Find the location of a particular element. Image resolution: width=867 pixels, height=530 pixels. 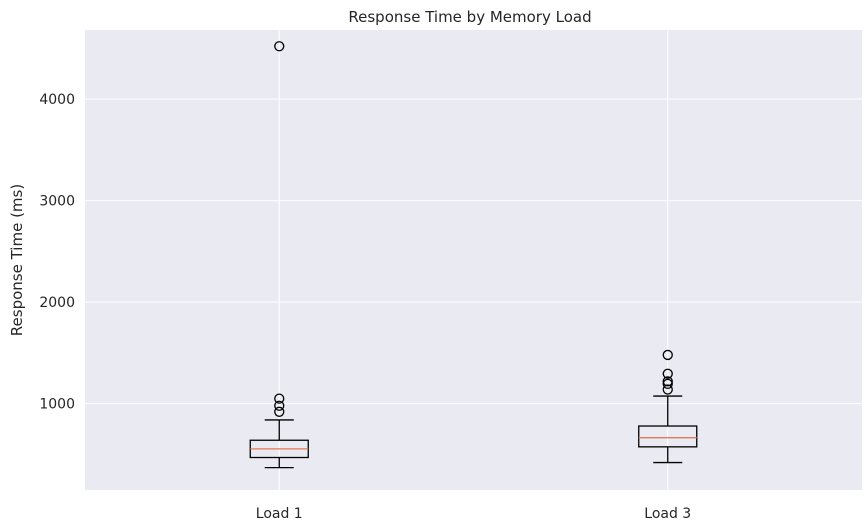

y-axis-ticks: 1000 2000 3000 4000 is located at coordinates (57, 252).